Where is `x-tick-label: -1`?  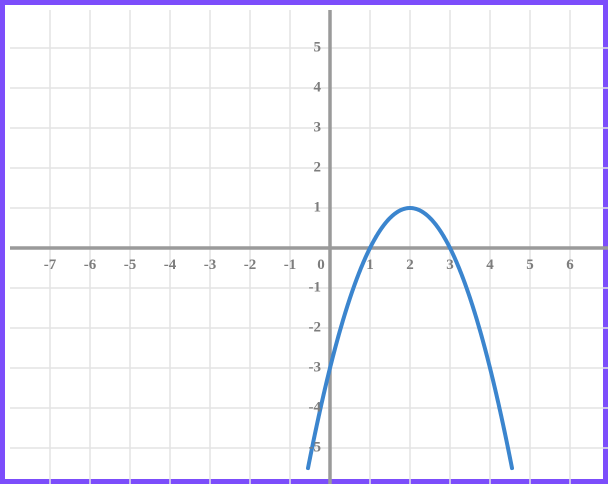
x-tick-label: -1 is located at coordinates (290, 265).